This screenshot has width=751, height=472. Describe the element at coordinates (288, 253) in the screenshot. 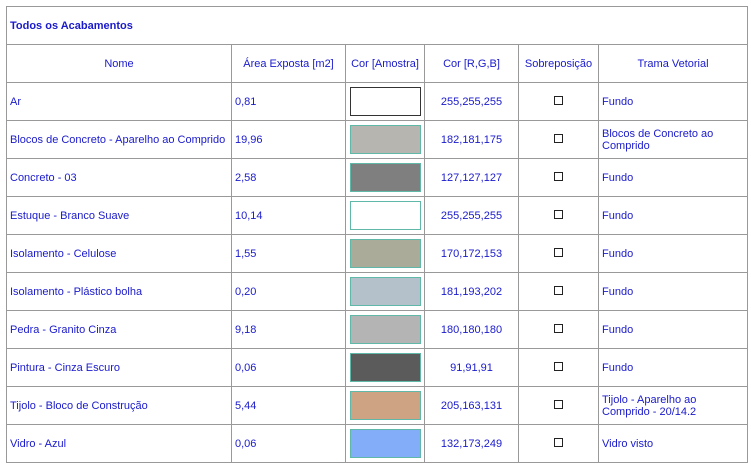

I see `exposed-area: 1,55` at that location.